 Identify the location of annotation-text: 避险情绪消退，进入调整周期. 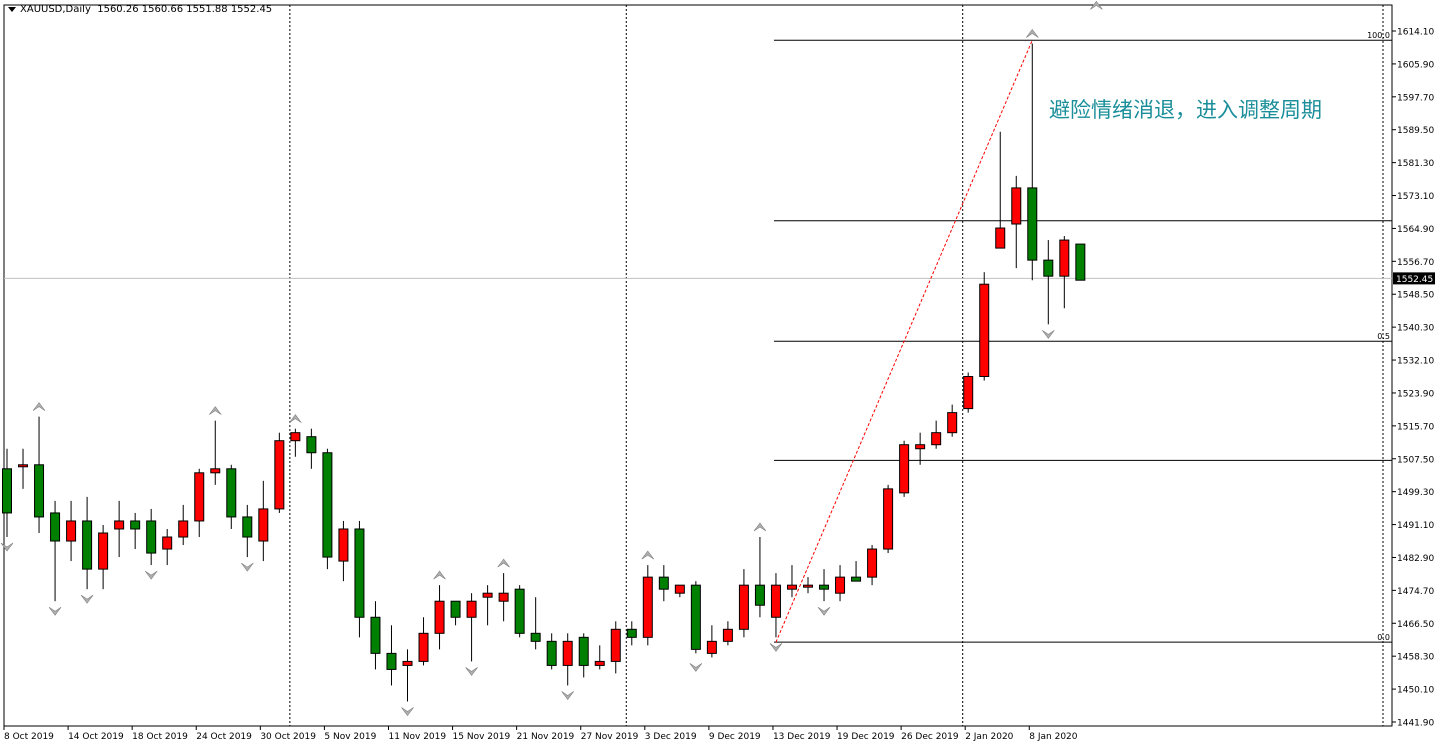
(1185, 110).